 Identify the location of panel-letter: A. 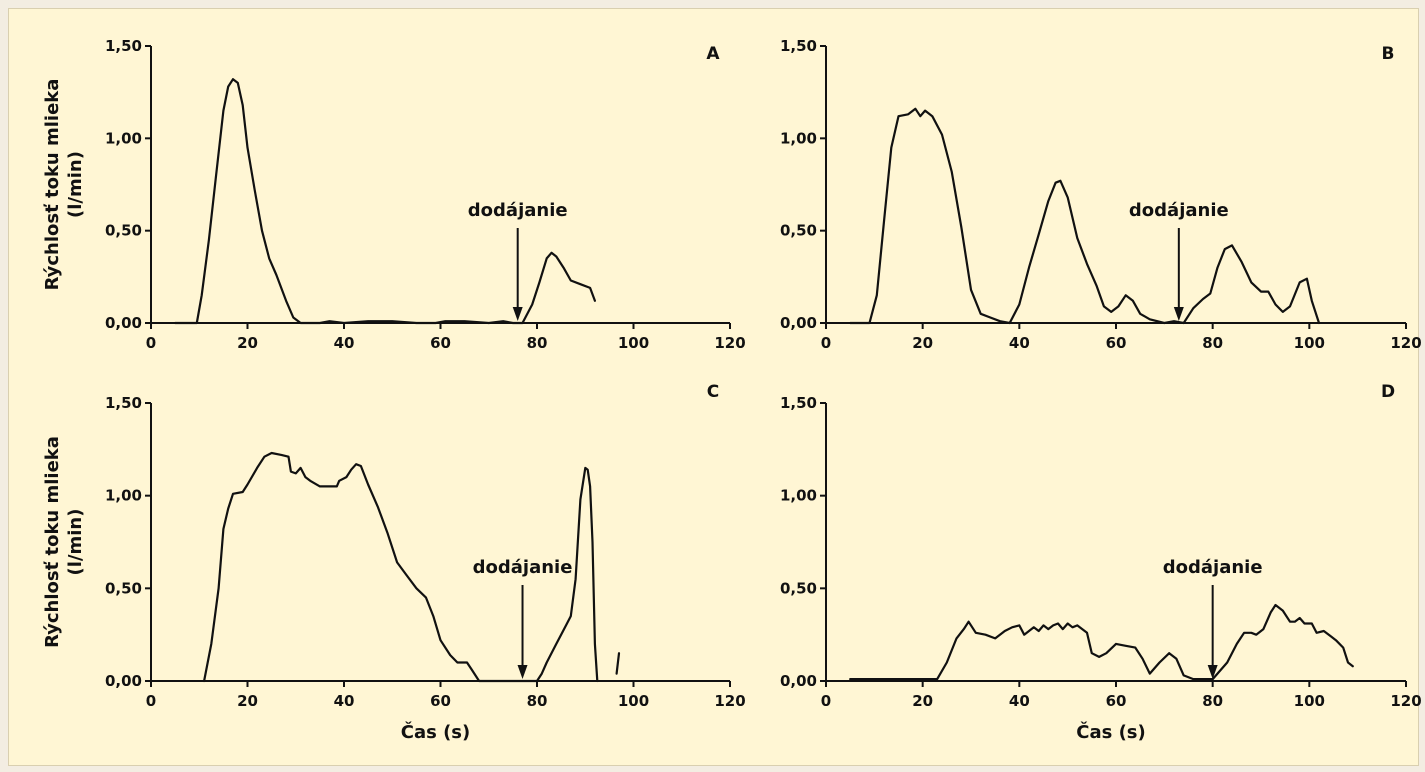
(713, 54).